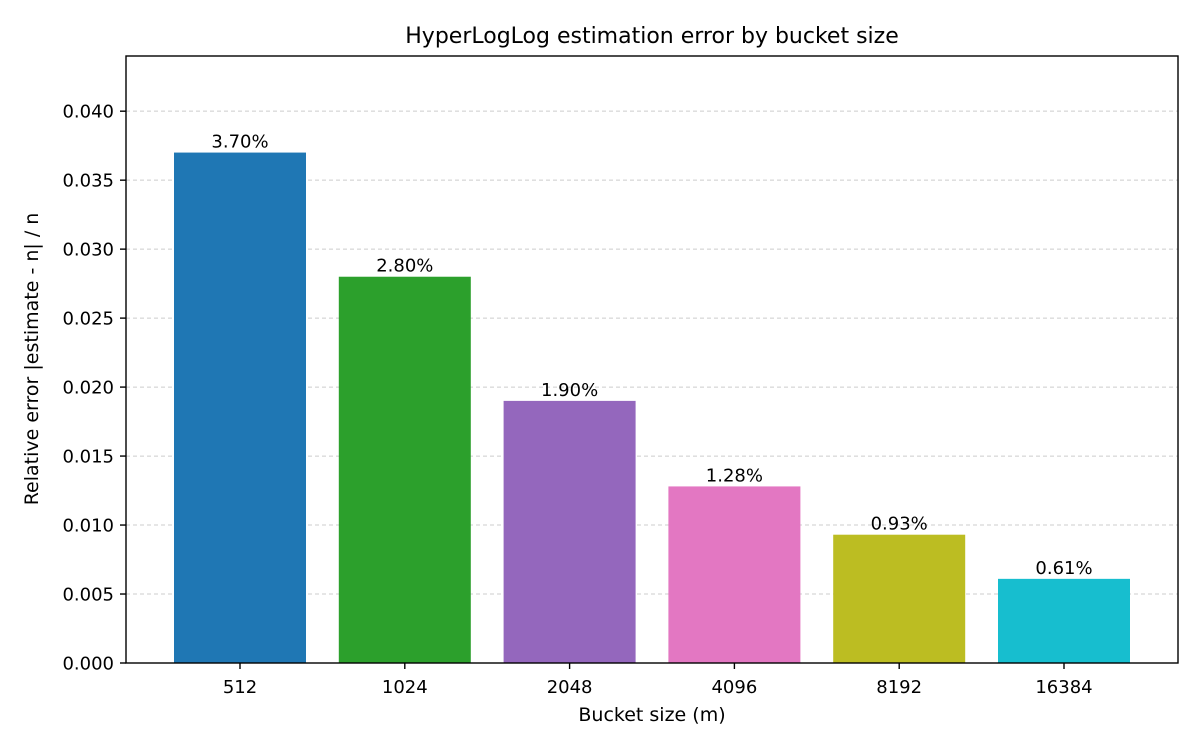 This screenshot has height=754, width=1200. I want to click on bar-value-label: 1.90%, so click(569, 390).